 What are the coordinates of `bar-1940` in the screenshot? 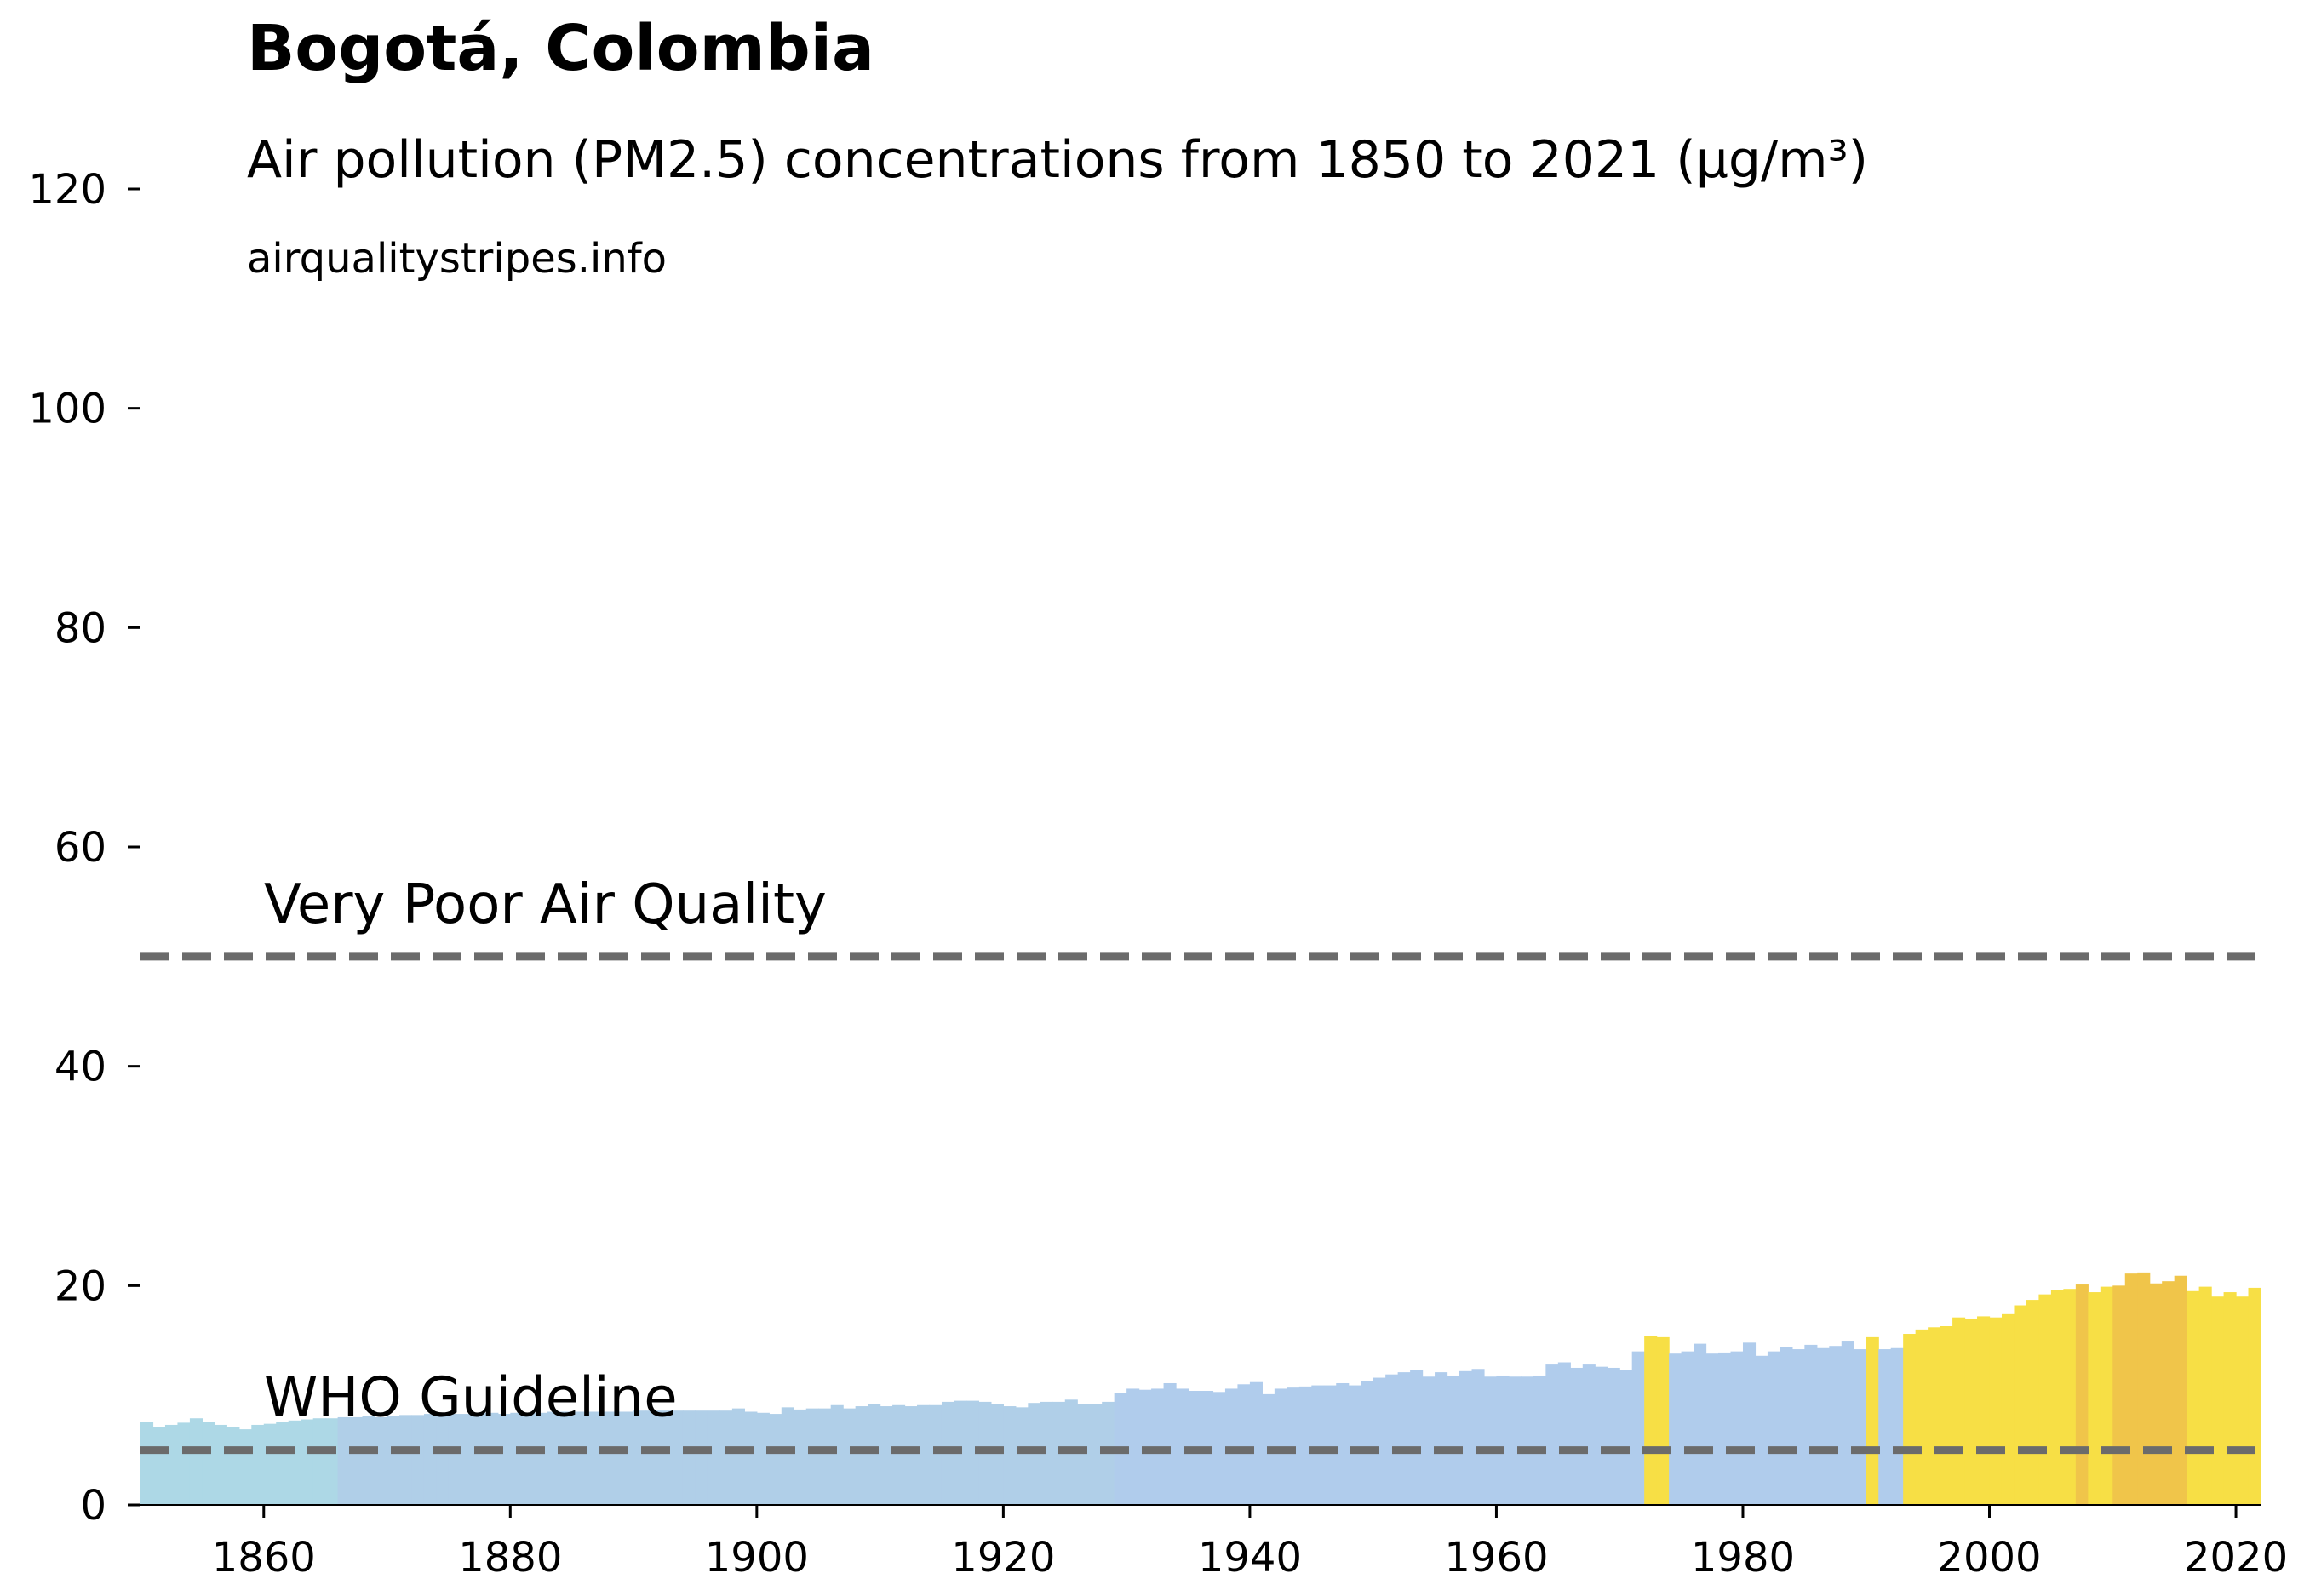 It's located at (1256, 1443).